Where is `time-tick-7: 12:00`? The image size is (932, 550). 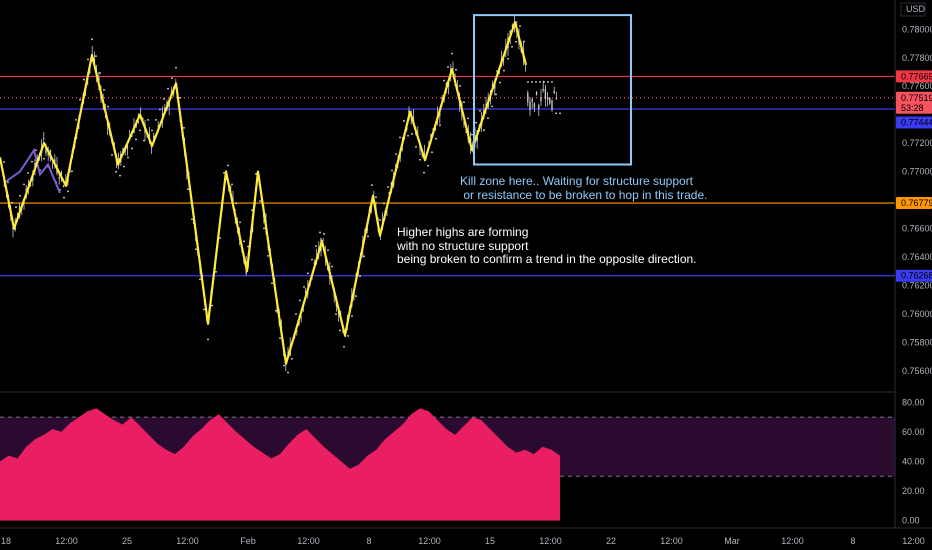 time-tick-7: 12:00 is located at coordinates (429, 541).